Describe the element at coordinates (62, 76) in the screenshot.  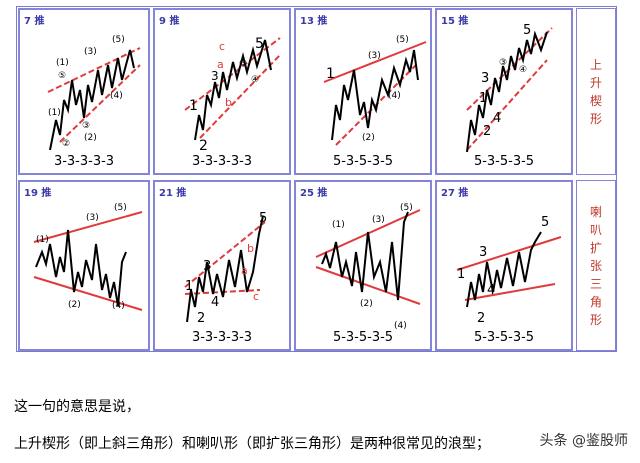
I see `wave-label: ⑤` at that location.